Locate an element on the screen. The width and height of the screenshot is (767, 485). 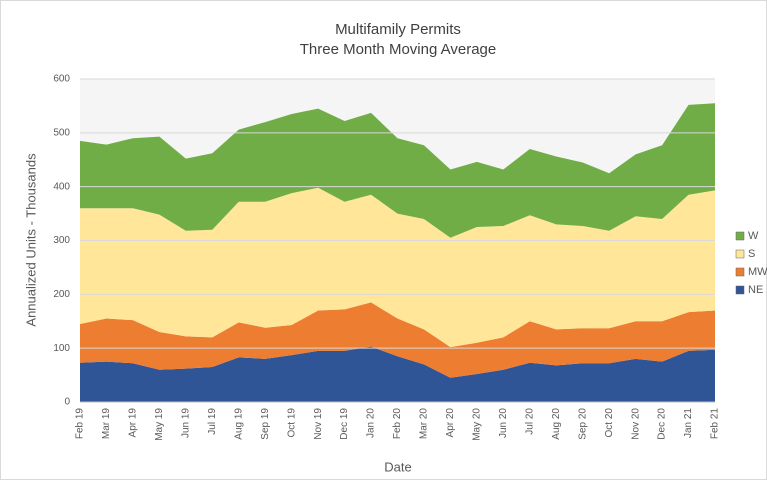
x-tick-label: Dec 20 is located at coordinates (662, 424).